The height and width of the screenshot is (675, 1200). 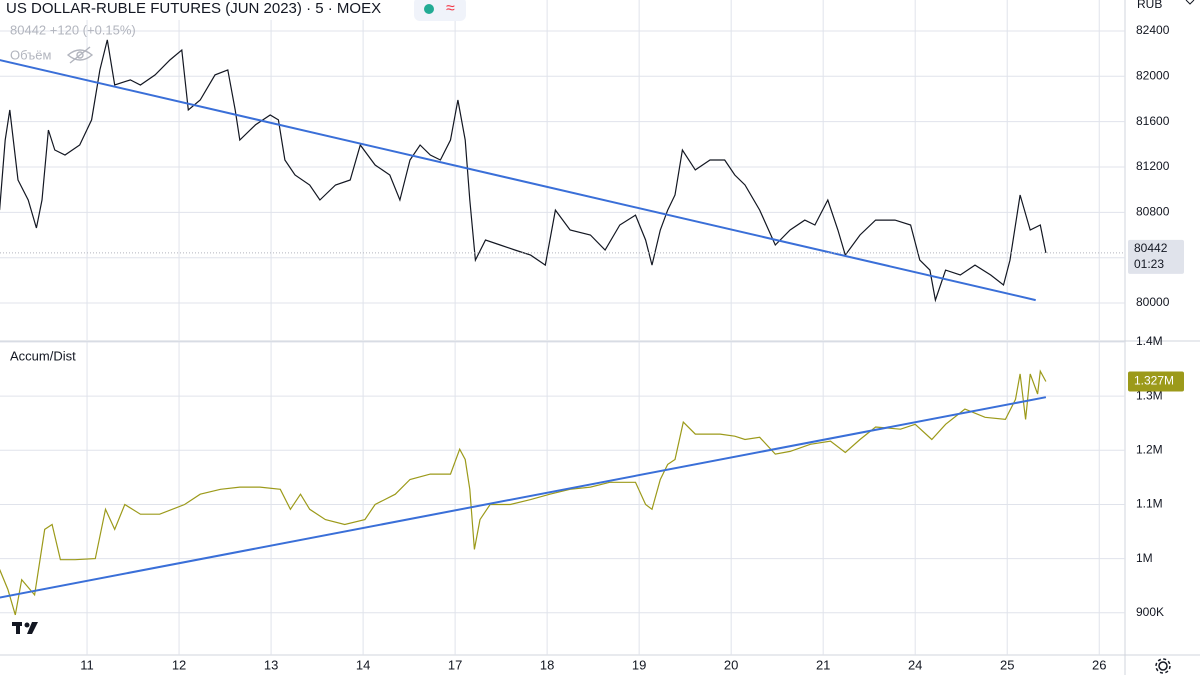 What do you see at coordinates (1153, 75) in the screenshot?
I see `y-tick-label: 82000` at bounding box center [1153, 75].